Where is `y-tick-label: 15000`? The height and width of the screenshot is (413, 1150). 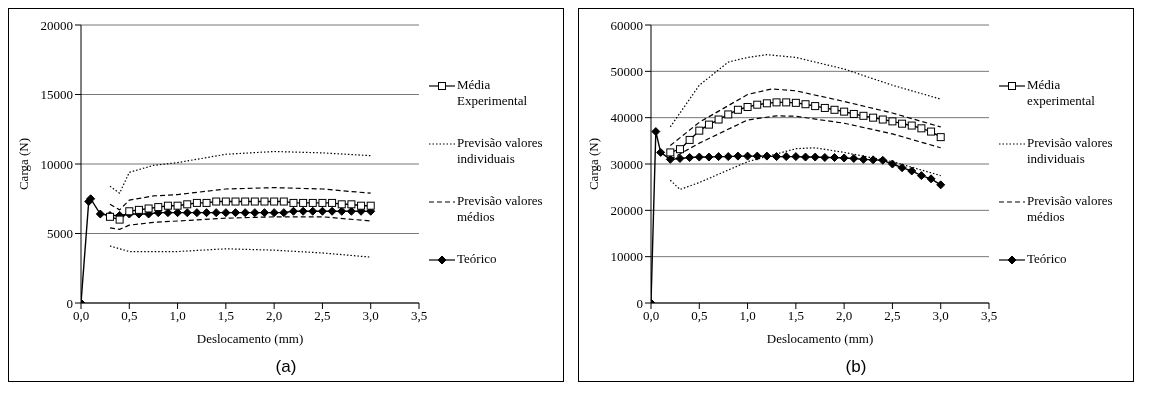
y-tick-label: 15000 is located at coordinates (56, 95).